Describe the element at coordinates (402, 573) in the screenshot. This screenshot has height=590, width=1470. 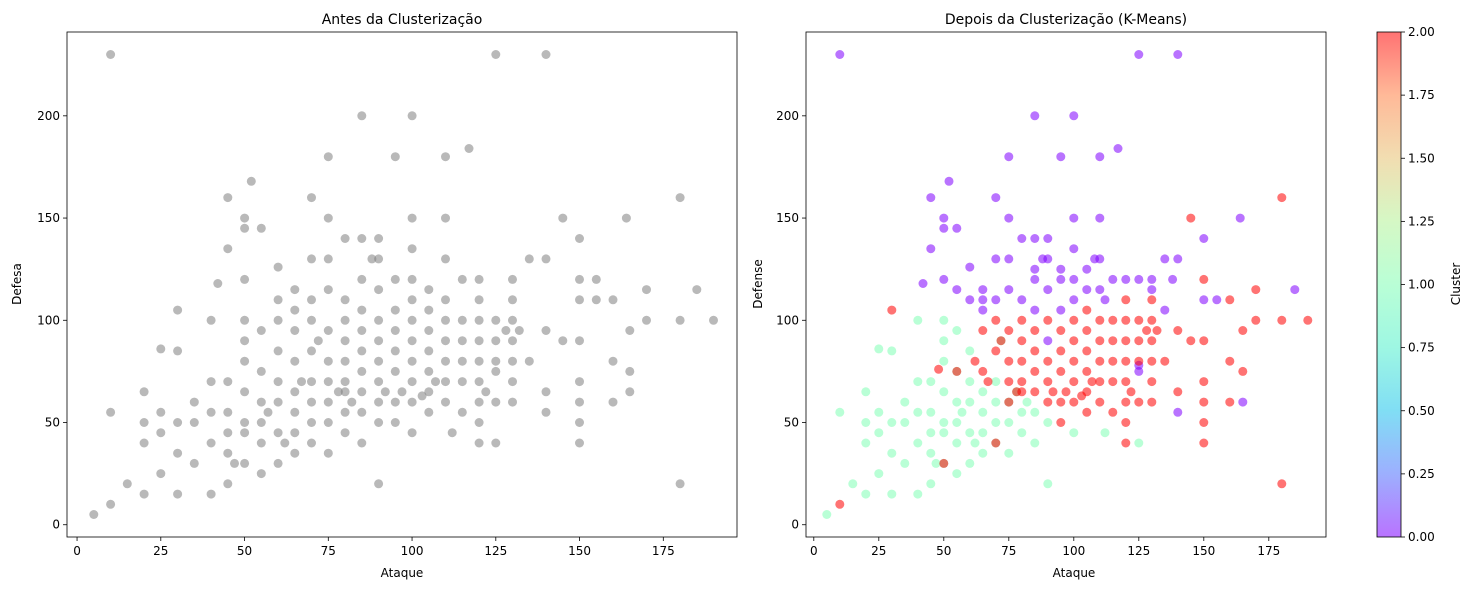
I see `x-axis-label: Ataque` at that location.